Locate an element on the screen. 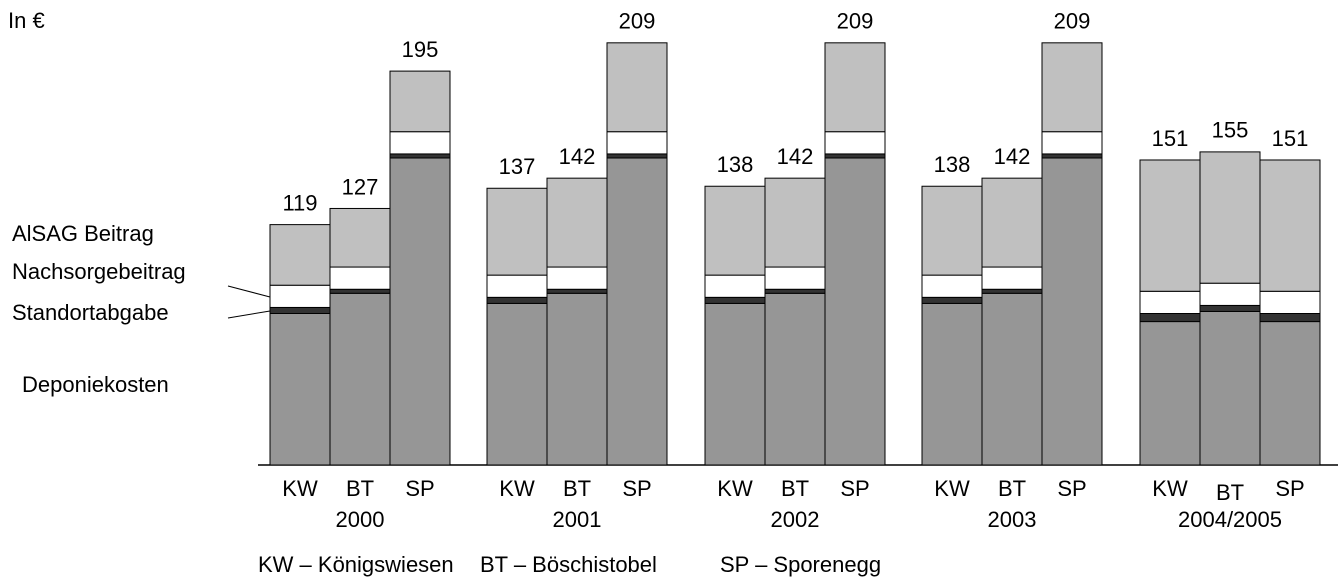 Image resolution: width=1338 pixels, height=580 pixels. group-label: 2001 is located at coordinates (577, 519).